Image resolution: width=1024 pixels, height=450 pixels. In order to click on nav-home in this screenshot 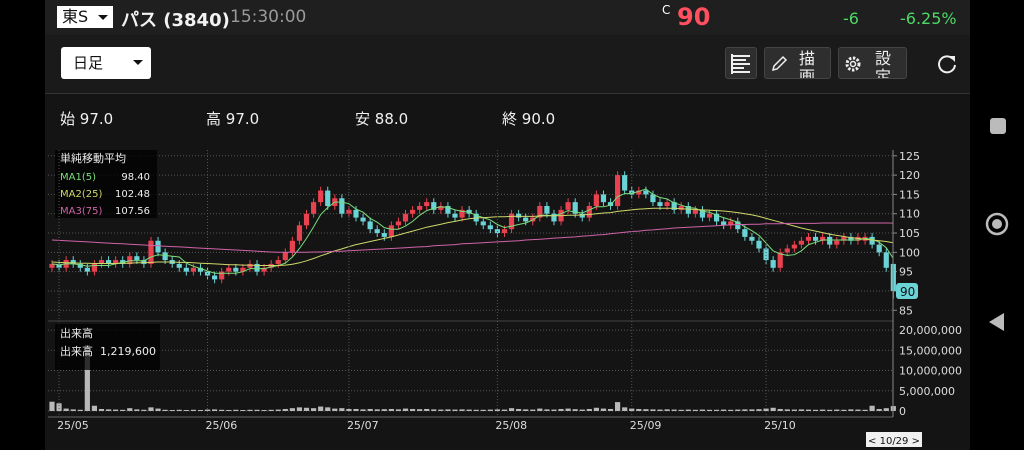, I will do `click(997, 224)`.